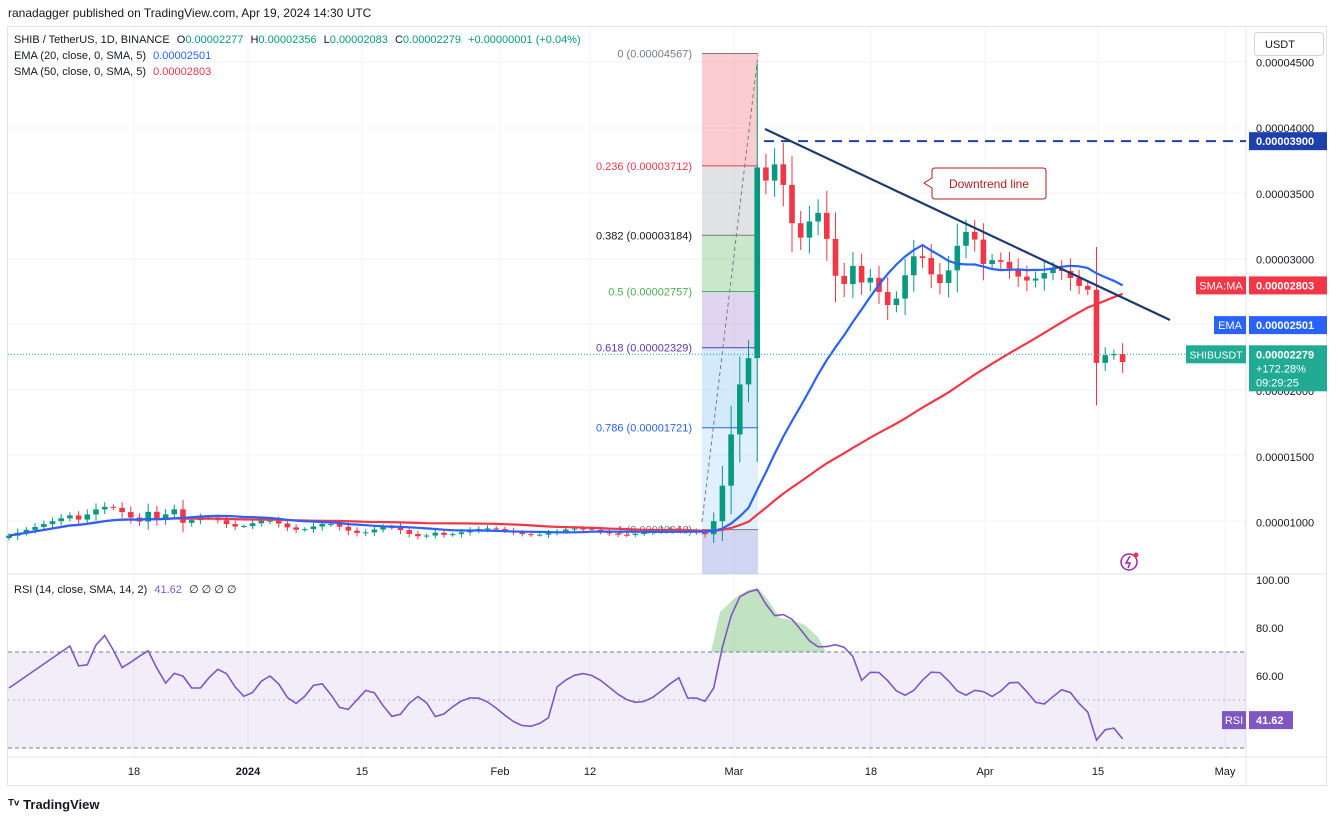  What do you see at coordinates (114, 56) in the screenshot?
I see `legend-ema: EMA (20, close, 0, SMA, 5) 0.00002501` at bounding box center [114, 56].